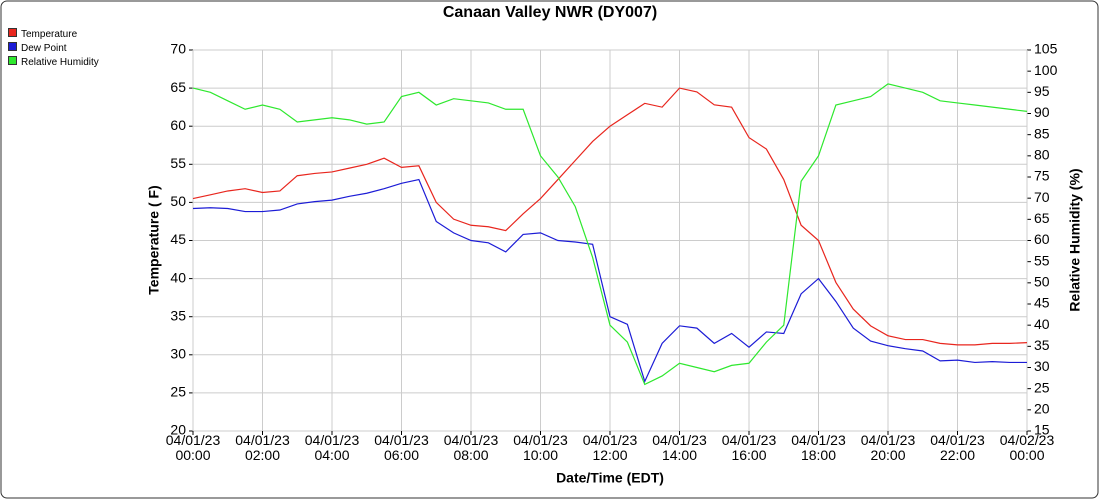  Describe the element at coordinates (1027, 447) in the screenshot. I see `x-tick-label: 04/02/23 00:00` at that location.